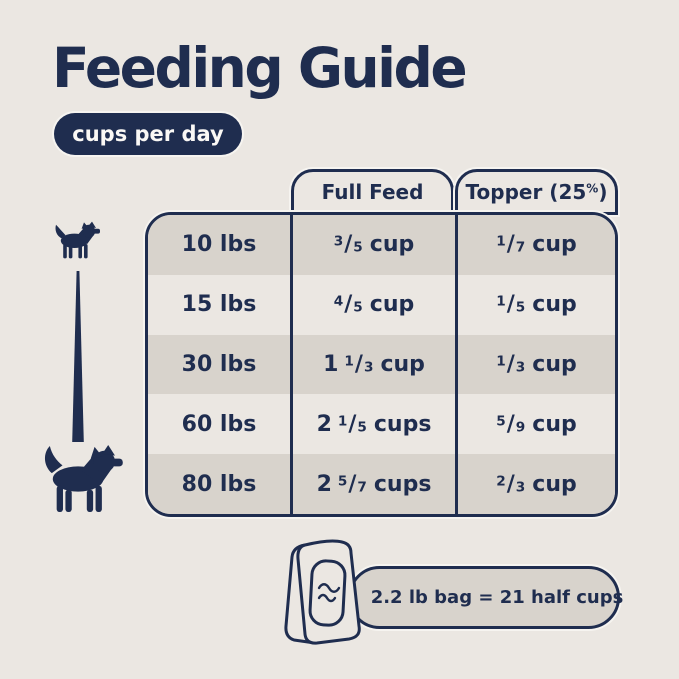  What do you see at coordinates (372, 304) in the screenshot?
I see `full-feed-cell: 4/5 cup` at bounding box center [372, 304].